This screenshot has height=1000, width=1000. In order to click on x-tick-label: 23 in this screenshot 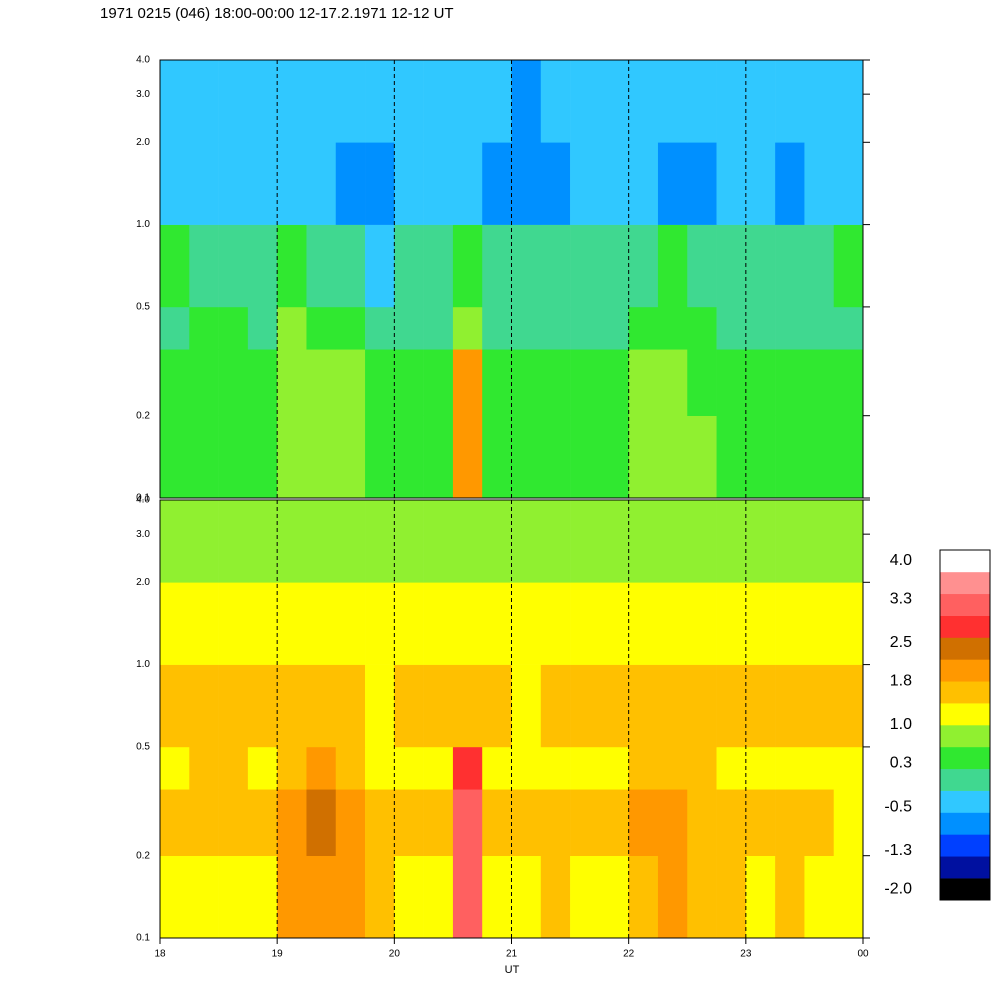, I will do `click(746, 954)`.